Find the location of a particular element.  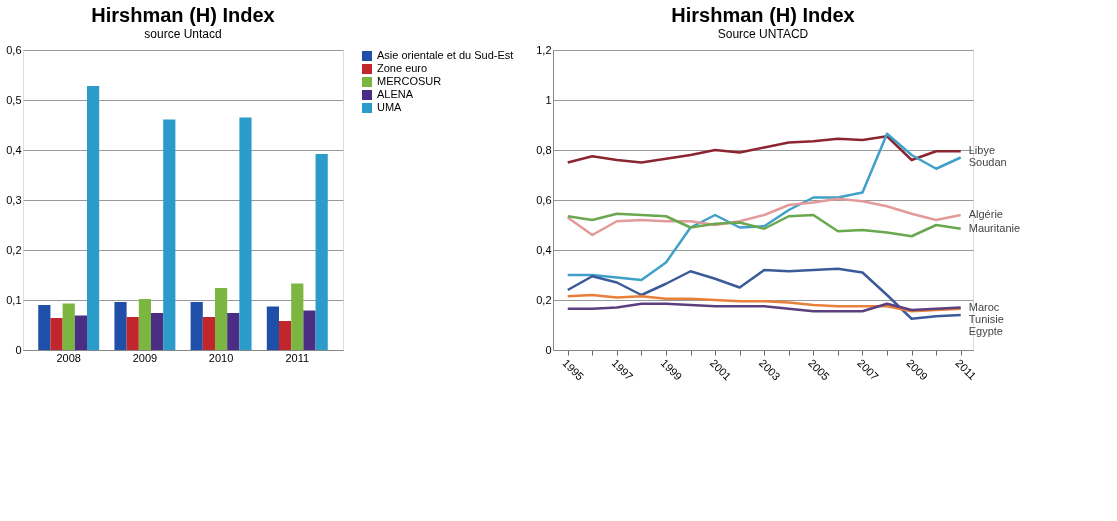

series-label: Tunisie is located at coordinates (986, 318).